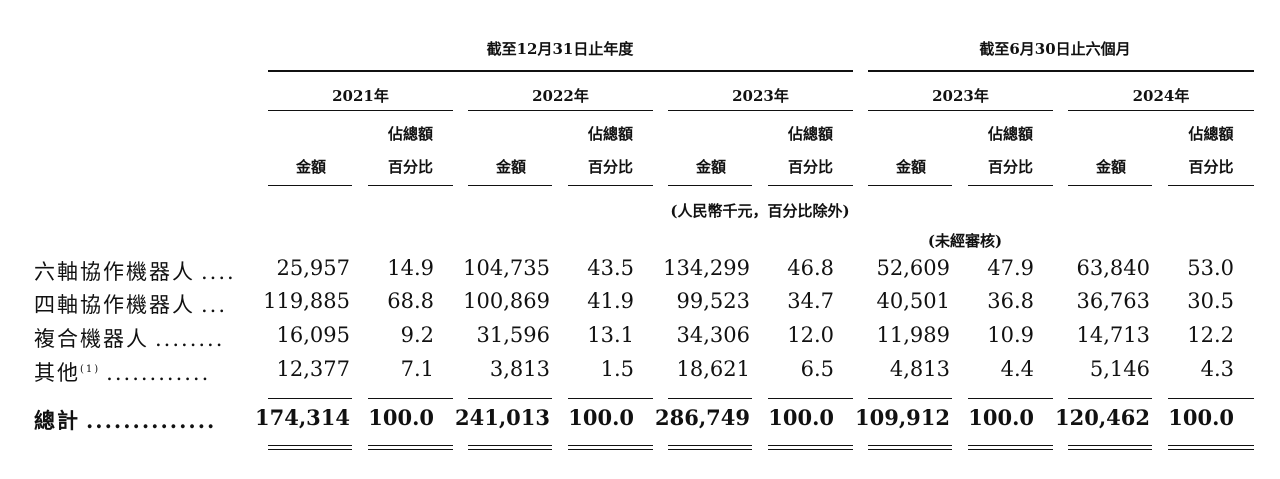  I want to click on unit-note: (人民幣千元，百分比除外), so click(760, 211).